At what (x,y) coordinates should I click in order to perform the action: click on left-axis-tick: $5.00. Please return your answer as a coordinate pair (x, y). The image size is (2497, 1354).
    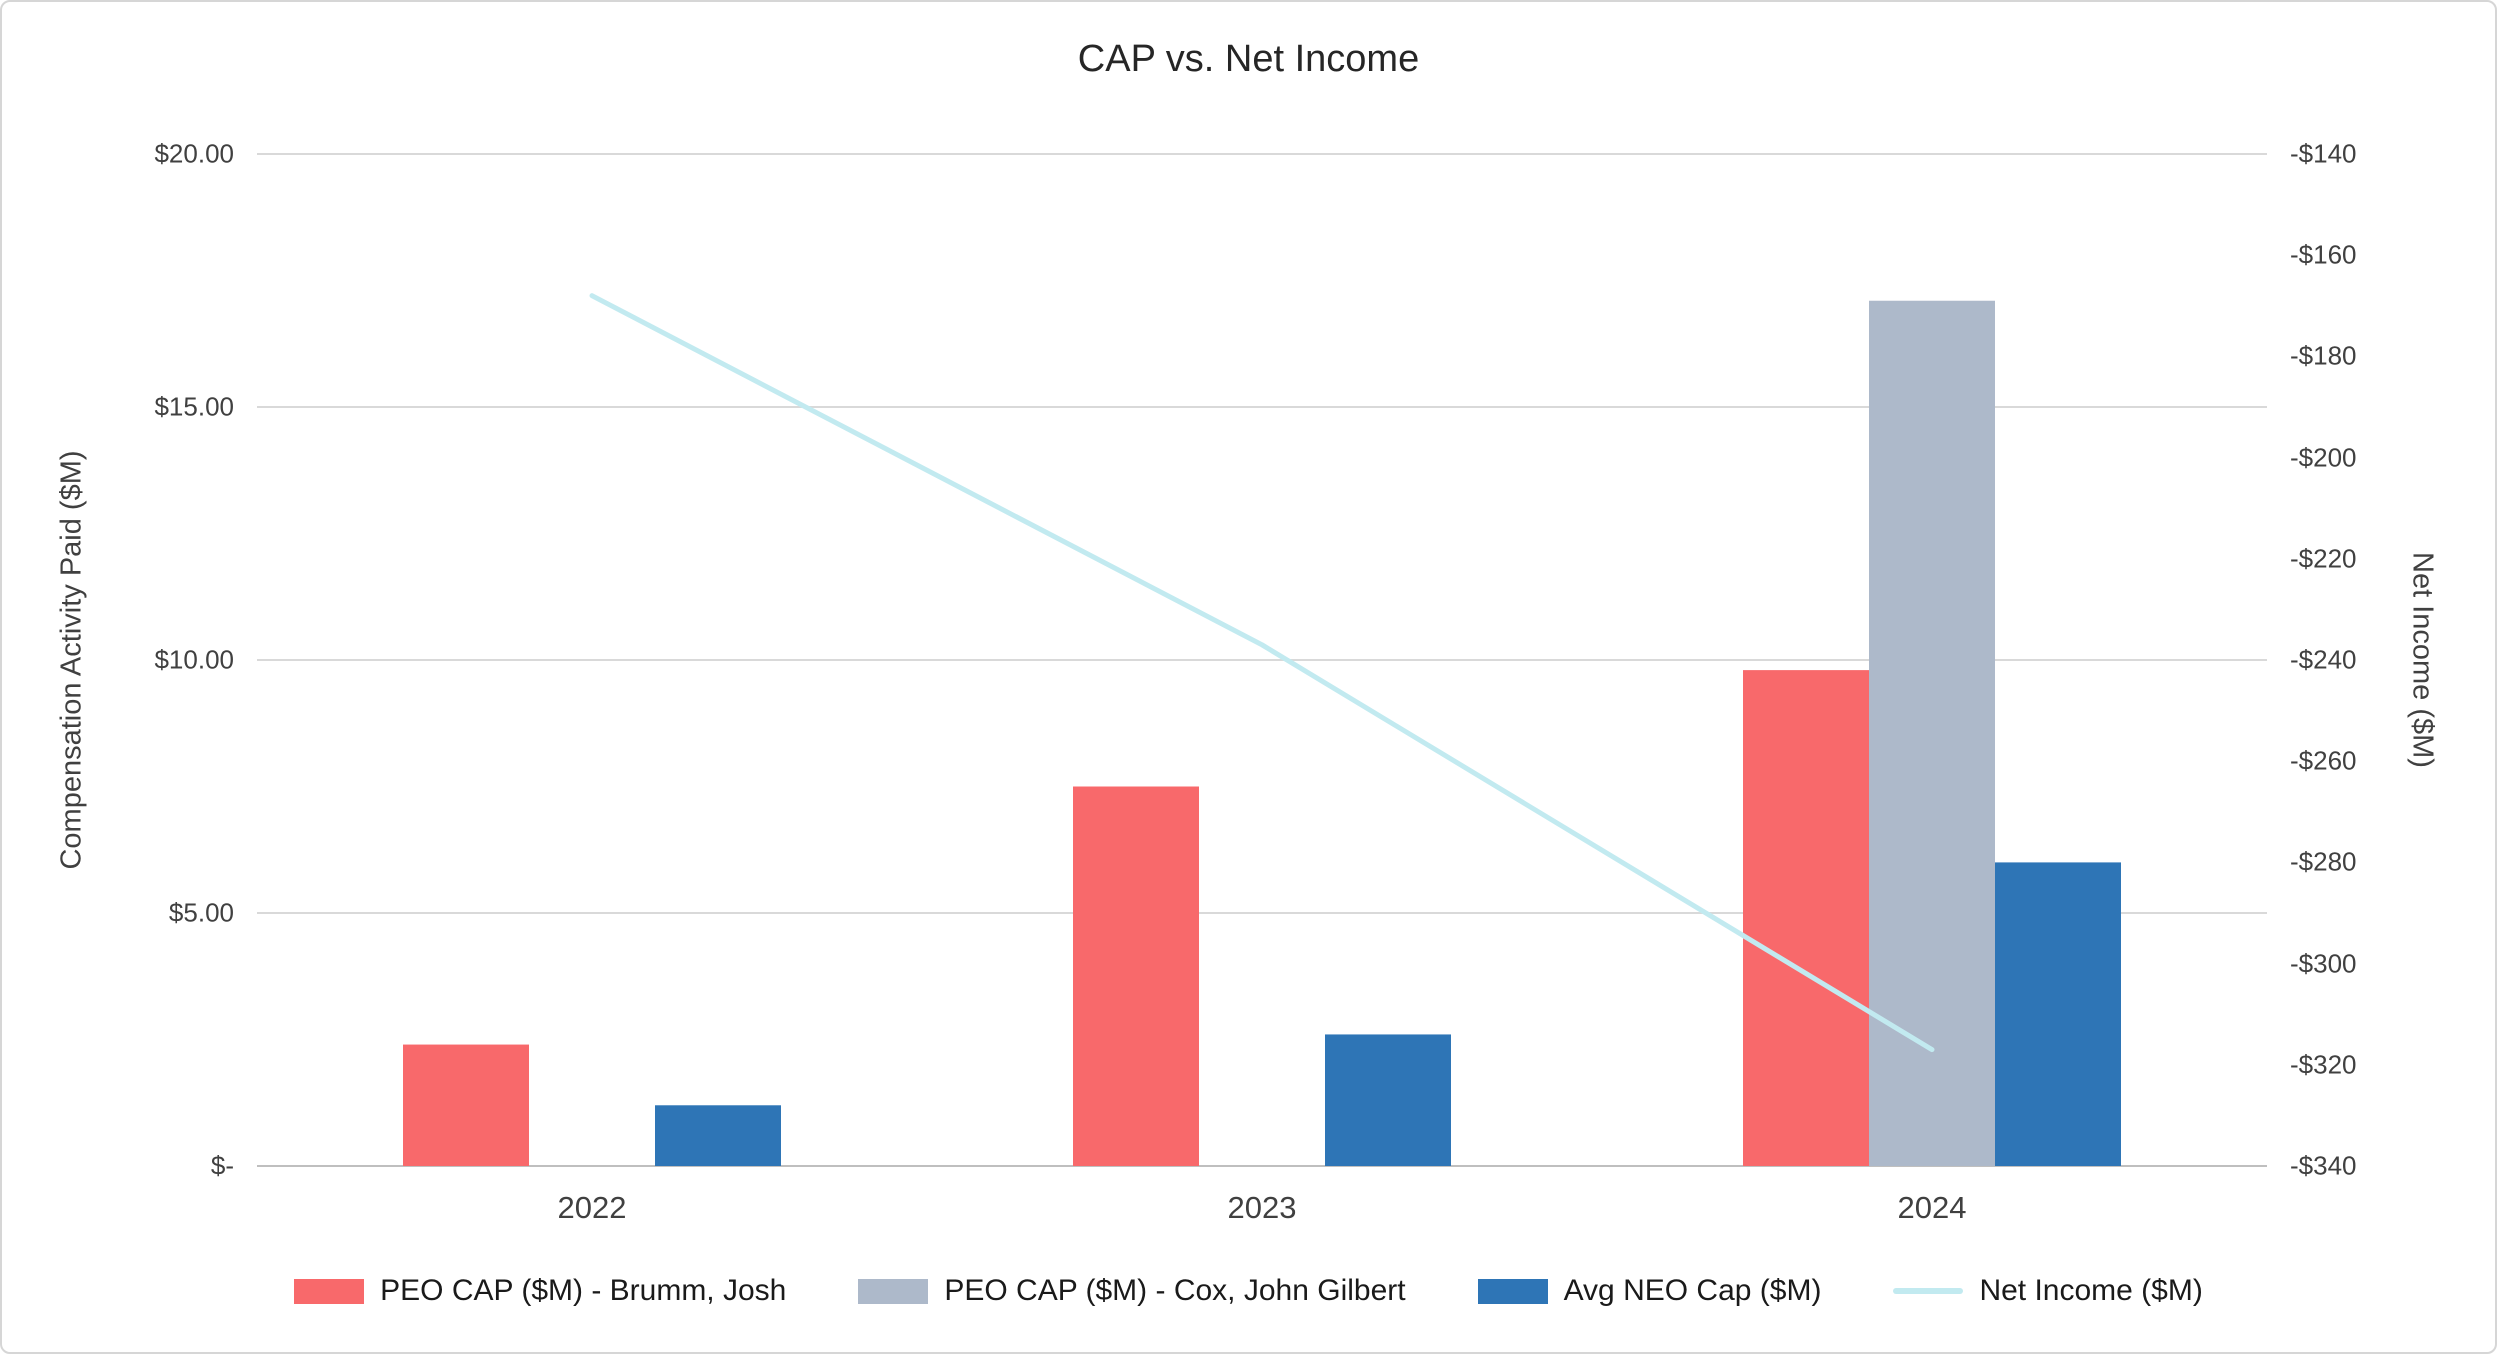
    Looking at the image, I should click on (201, 912).